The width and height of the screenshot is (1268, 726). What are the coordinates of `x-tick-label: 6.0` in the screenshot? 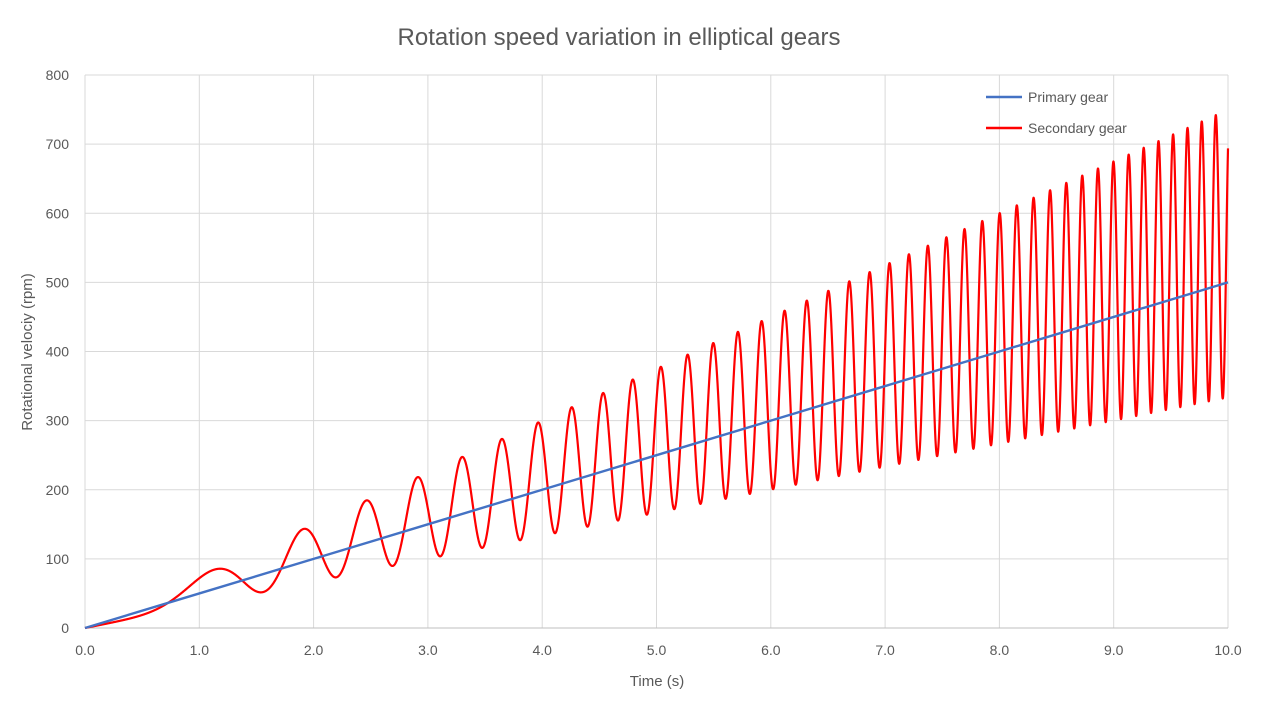 It's located at (771, 650).